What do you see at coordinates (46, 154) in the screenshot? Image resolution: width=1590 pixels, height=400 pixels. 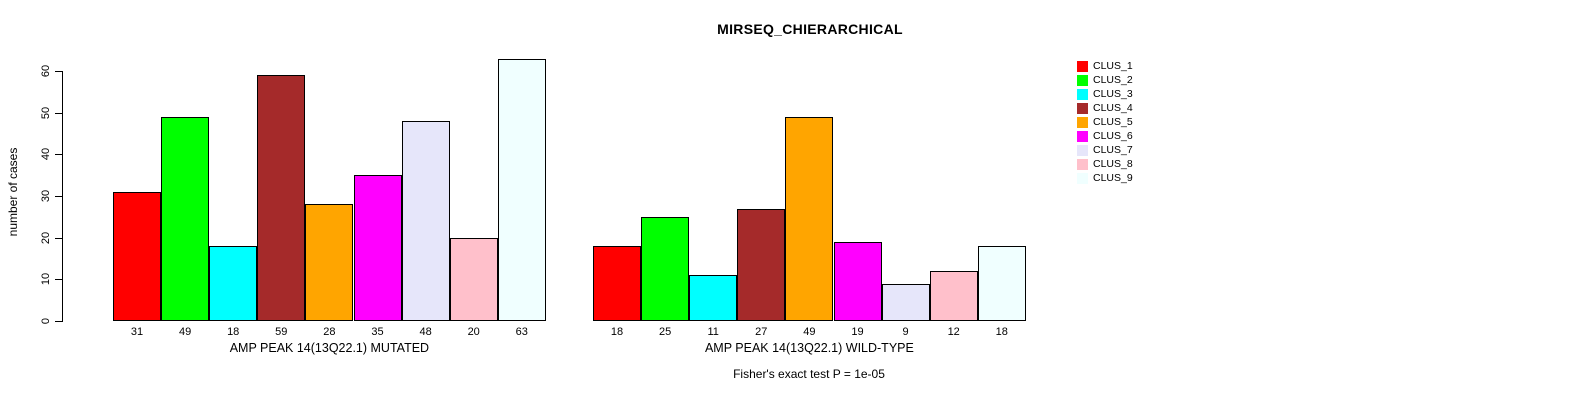 I see `y-tick-label: 40` at bounding box center [46, 154].